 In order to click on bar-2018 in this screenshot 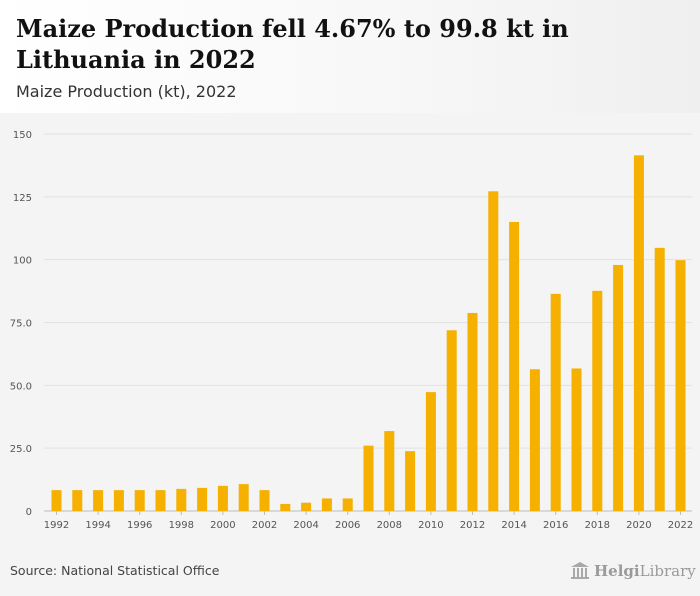, I will do `click(597, 400)`.